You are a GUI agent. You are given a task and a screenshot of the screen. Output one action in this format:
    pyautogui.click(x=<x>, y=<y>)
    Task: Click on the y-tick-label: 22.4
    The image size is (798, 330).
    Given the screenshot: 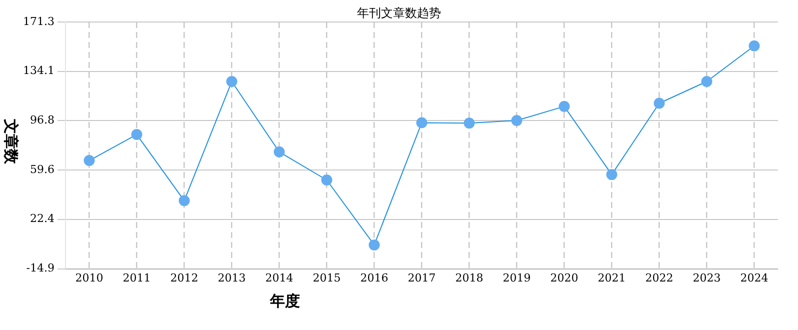 What is the action you would take?
    pyautogui.click(x=42, y=219)
    